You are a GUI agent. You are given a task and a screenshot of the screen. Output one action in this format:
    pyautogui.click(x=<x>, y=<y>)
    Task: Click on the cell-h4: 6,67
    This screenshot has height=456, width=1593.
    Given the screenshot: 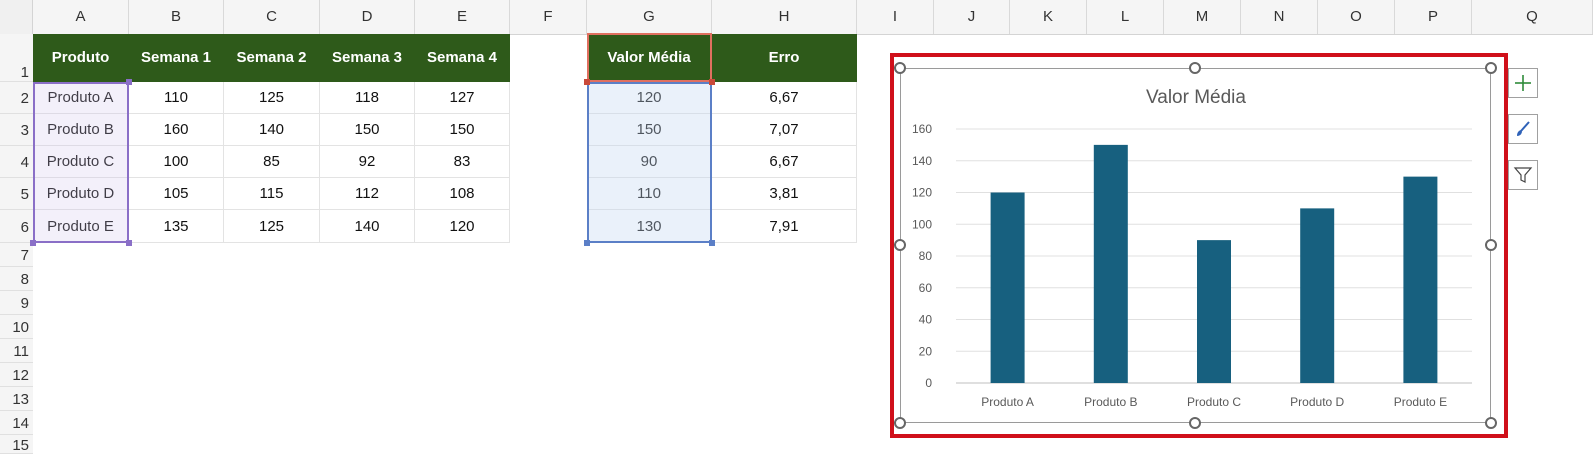 What is the action you would take?
    pyautogui.click(x=784, y=162)
    